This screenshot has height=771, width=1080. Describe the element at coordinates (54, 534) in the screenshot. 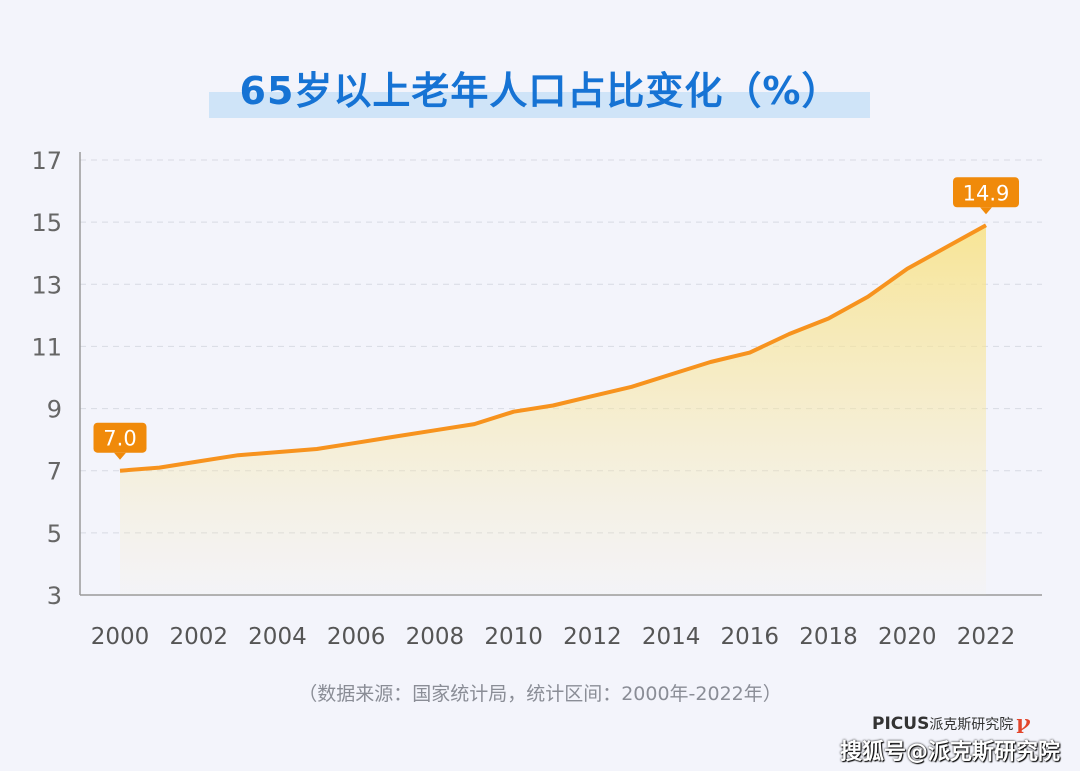

I see `y-tick-label: 5` at that location.